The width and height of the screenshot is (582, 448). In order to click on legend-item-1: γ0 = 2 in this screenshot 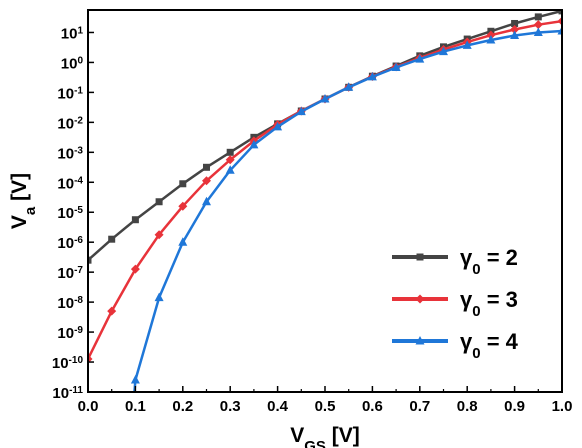, I will do `click(455, 261)`.